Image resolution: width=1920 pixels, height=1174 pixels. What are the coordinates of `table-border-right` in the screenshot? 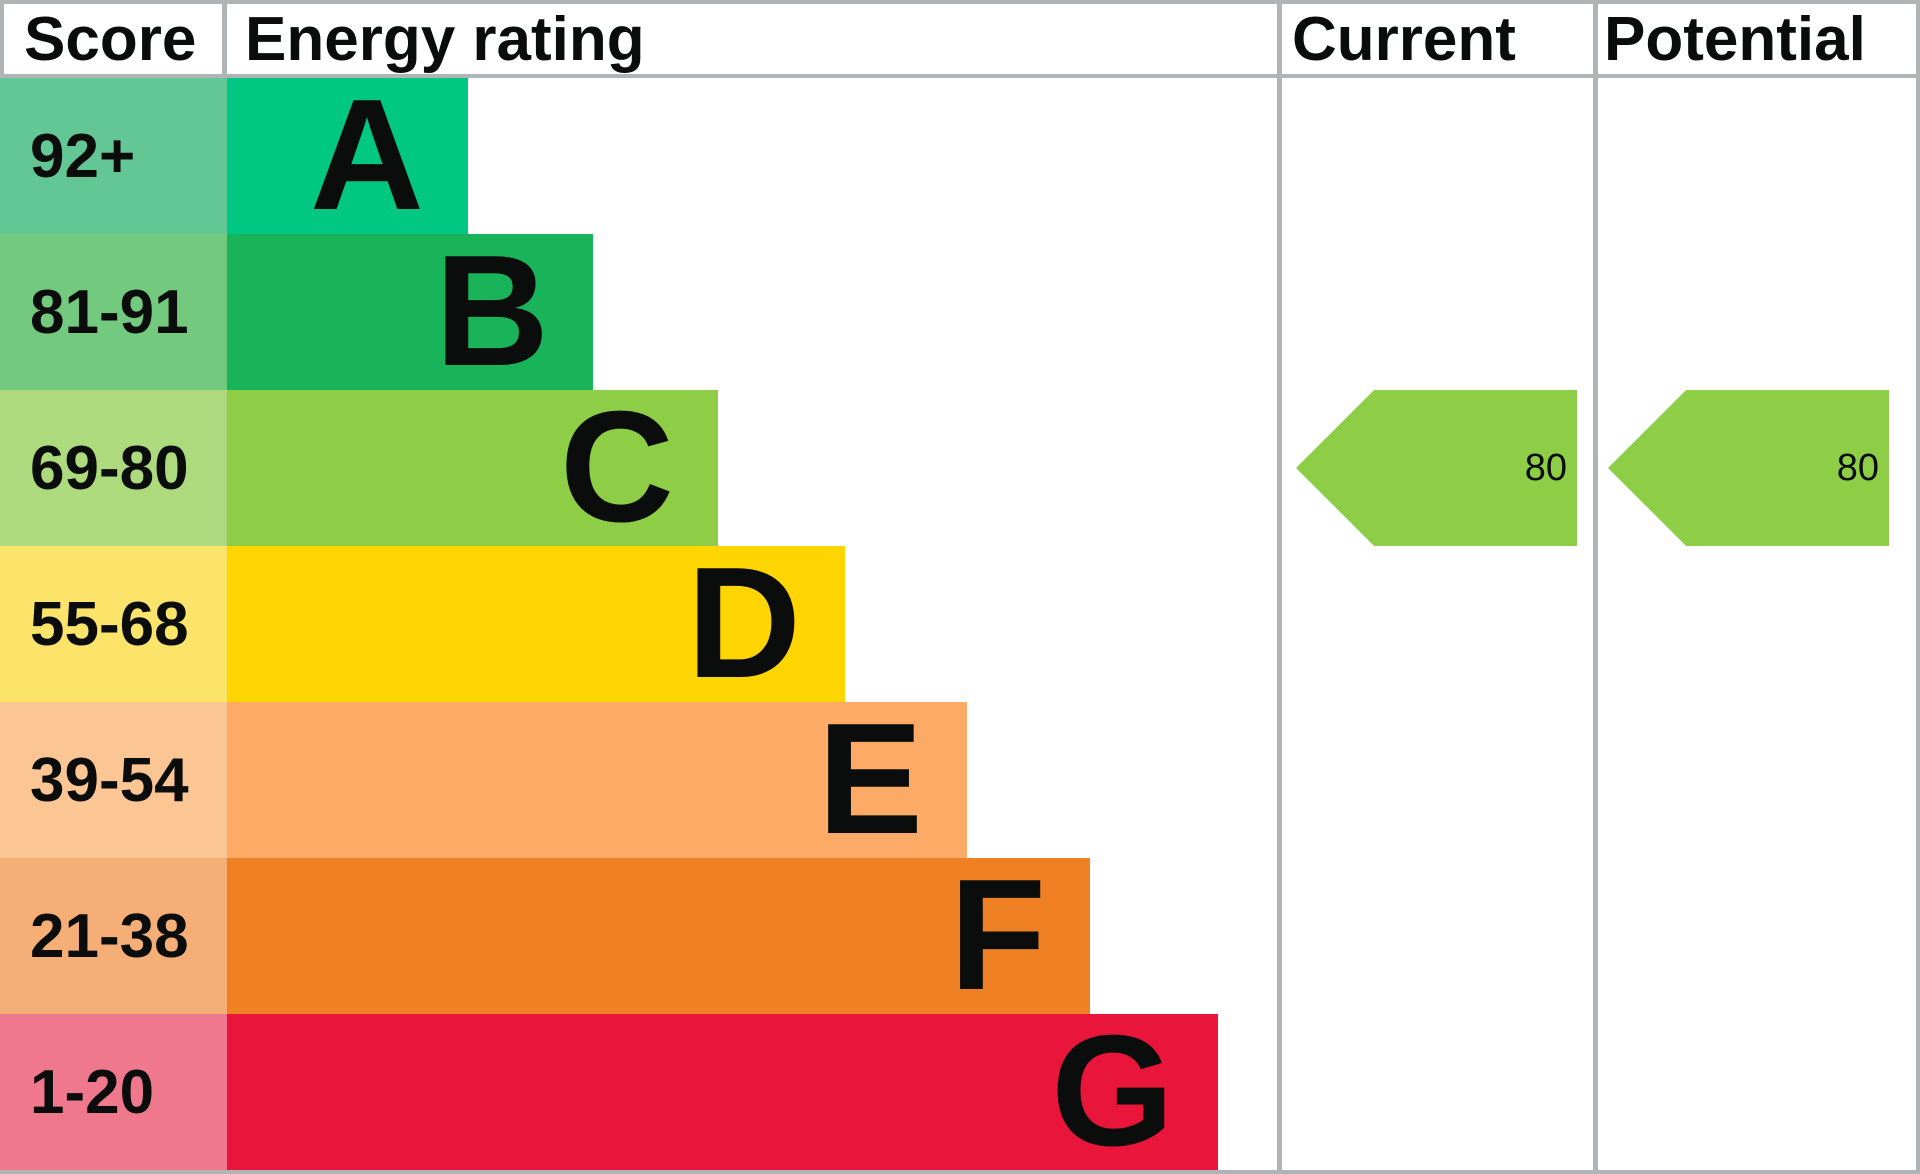 It's located at (1918, 587).